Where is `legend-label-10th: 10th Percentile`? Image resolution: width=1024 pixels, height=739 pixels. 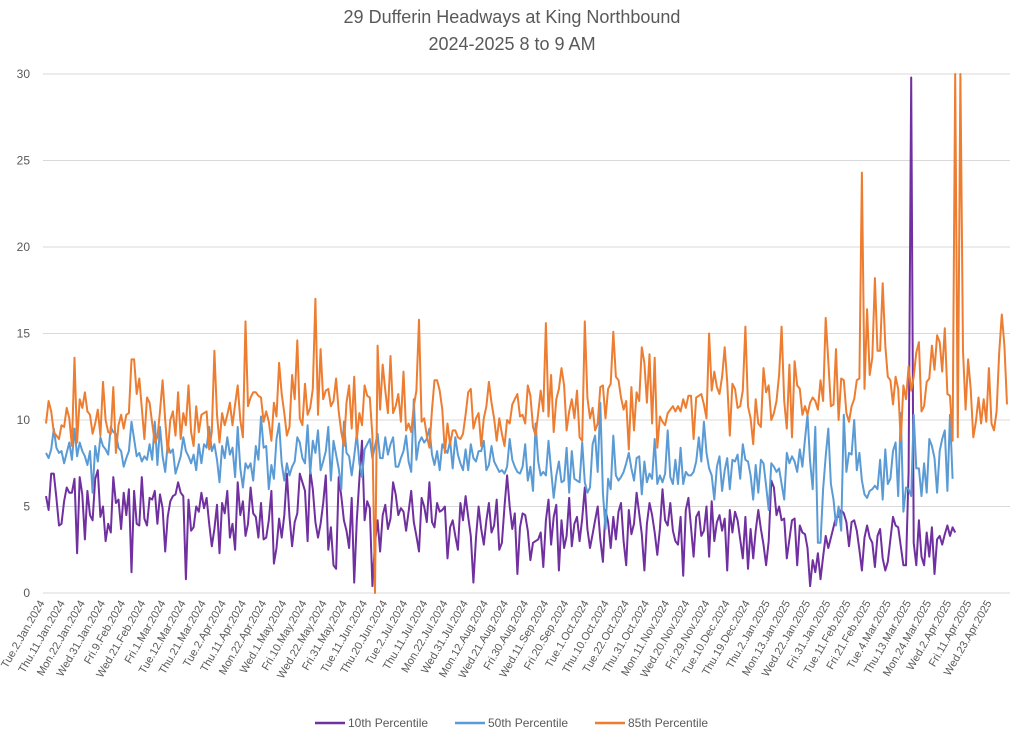 legend-label-10th: 10th Percentile is located at coordinates (388, 723).